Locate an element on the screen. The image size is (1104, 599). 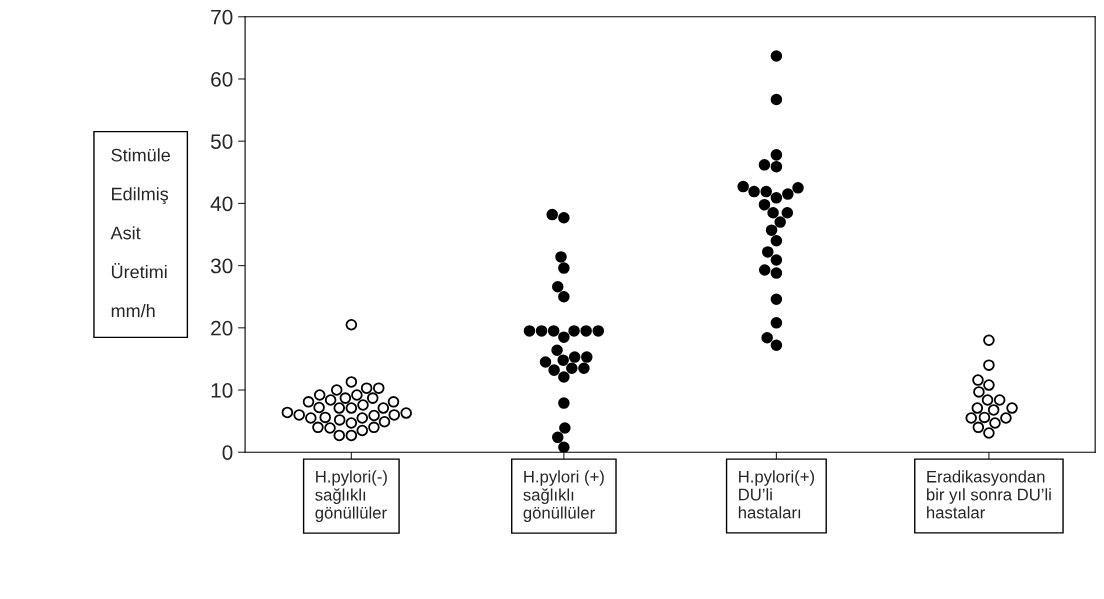
x-tick-label: H.pylori (+) sağlıklı gönüllüler is located at coordinates (563, 496).